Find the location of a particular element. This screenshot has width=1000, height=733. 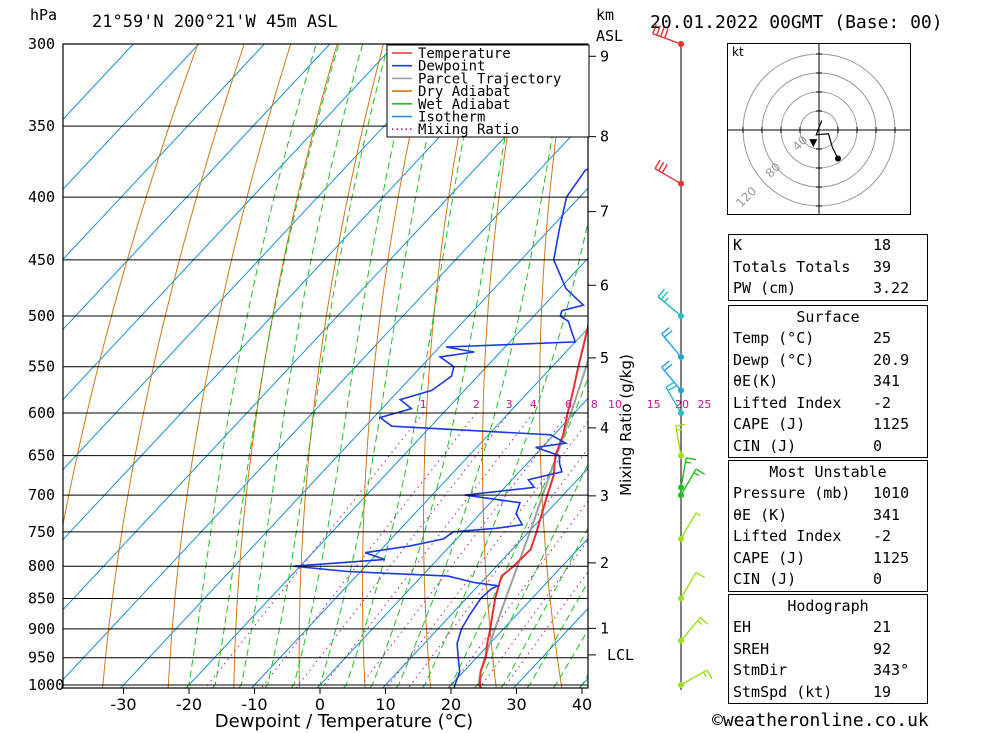

section-title: Hodograph is located at coordinates (828, 606).